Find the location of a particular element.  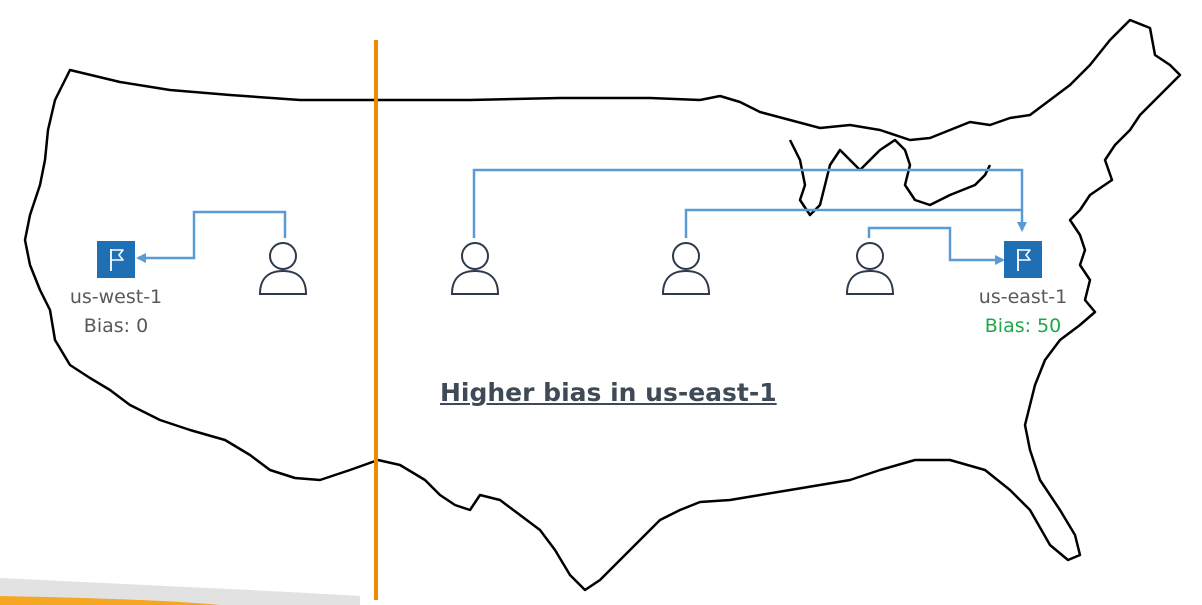

great-lakes-outline is located at coordinates (890, 177).